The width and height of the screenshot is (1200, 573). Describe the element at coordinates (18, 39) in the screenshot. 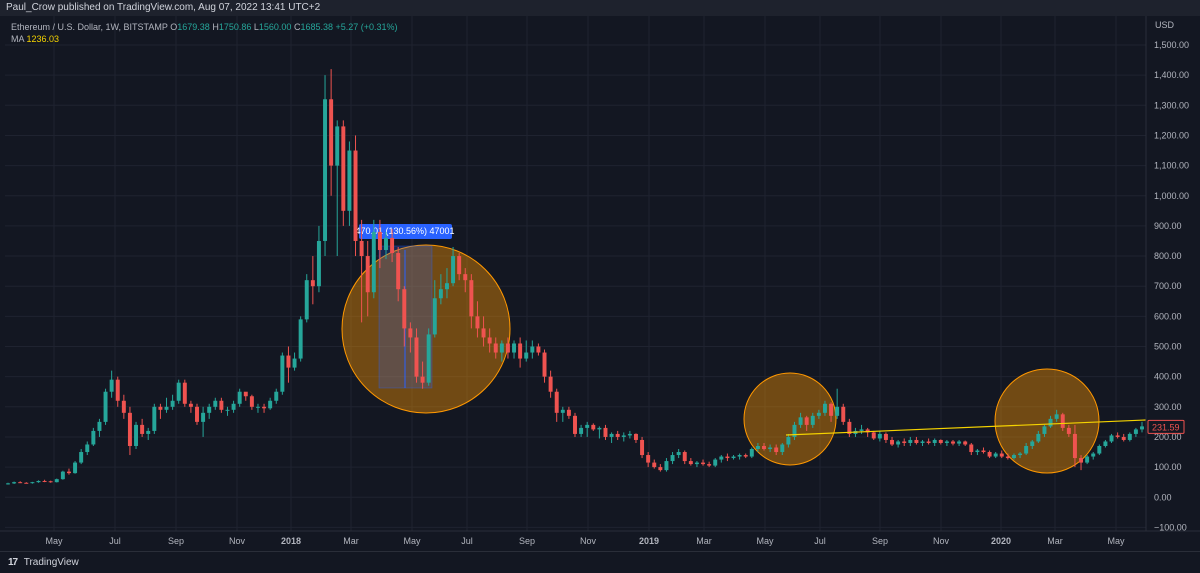

I see `ma-label: MA` at that location.